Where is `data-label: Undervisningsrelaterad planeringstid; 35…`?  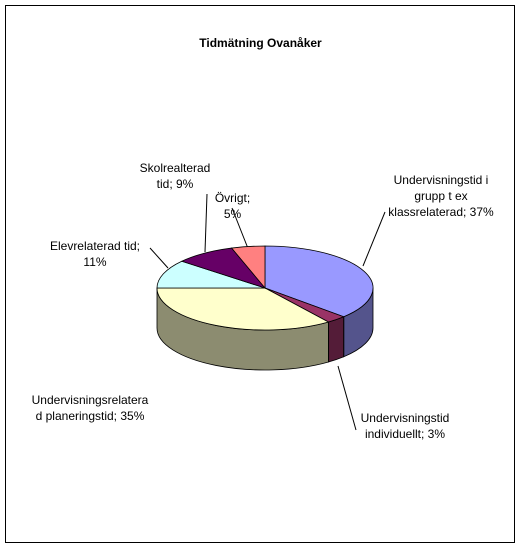 data-label: Undervisningsrelaterad planeringstid; 35… is located at coordinates (90, 408).